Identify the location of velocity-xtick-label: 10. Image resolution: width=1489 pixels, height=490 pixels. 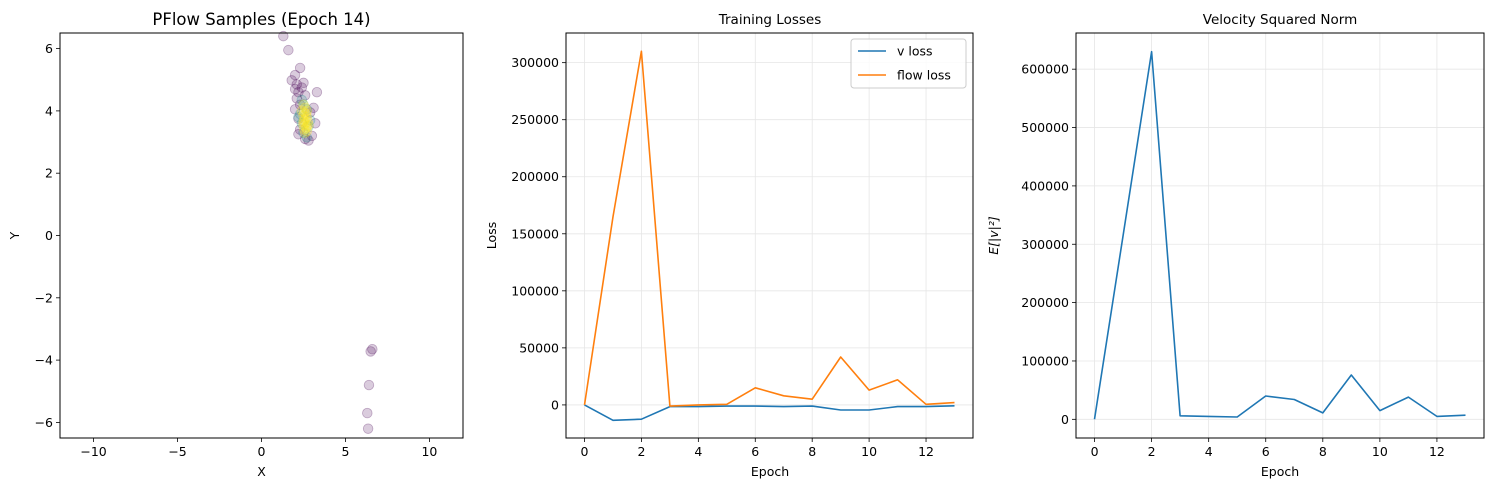
(1380, 451).